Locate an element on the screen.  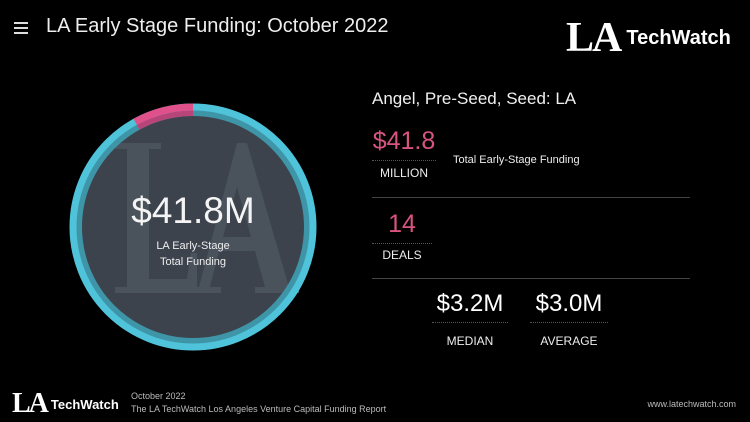
funding-unit: MILLION is located at coordinates (403, 173).